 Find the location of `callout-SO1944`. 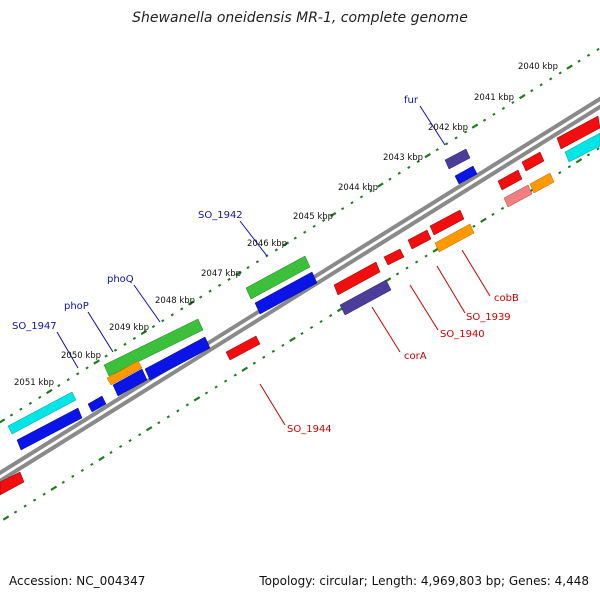

callout-SO1944 is located at coordinates (272, 404).